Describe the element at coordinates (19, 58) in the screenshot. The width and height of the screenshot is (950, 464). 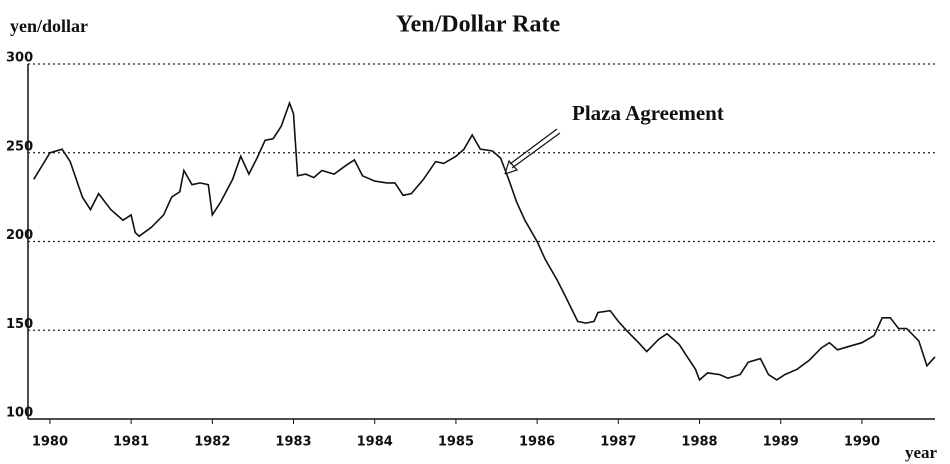
I see `y-tick-label: 300` at that location.